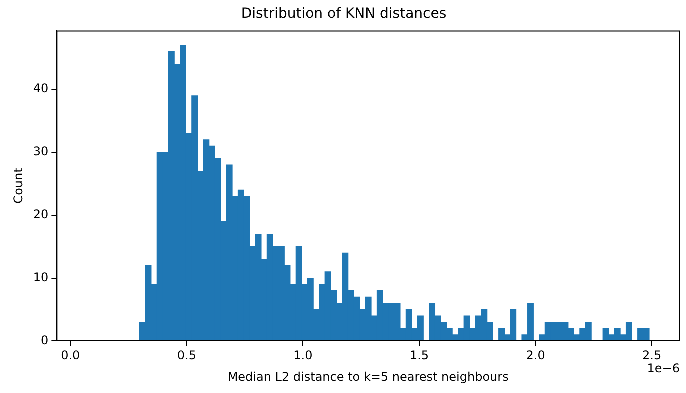 Image resolution: width=686 pixels, height=393 pixels. What do you see at coordinates (303, 355) in the screenshot?
I see `x-tick-label: 1.0` at bounding box center [303, 355].